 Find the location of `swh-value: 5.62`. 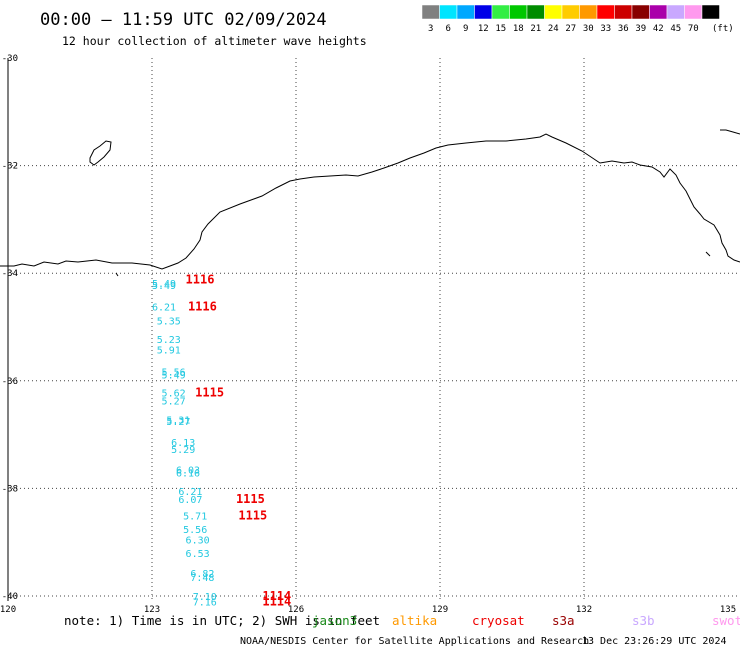

swh-value: 5.62 is located at coordinates (174, 394).